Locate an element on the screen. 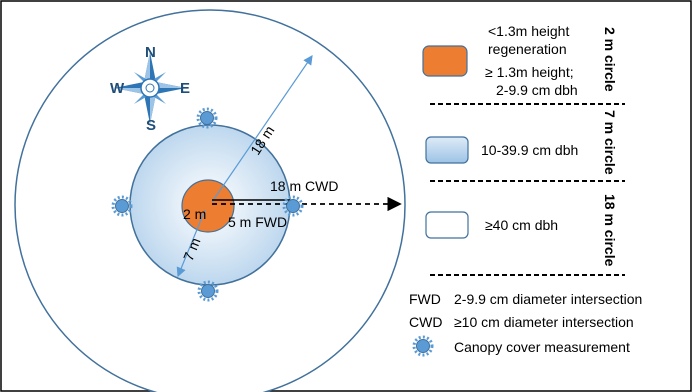 The width and height of the screenshot is (692, 392). compass-n: N is located at coordinates (150, 52).